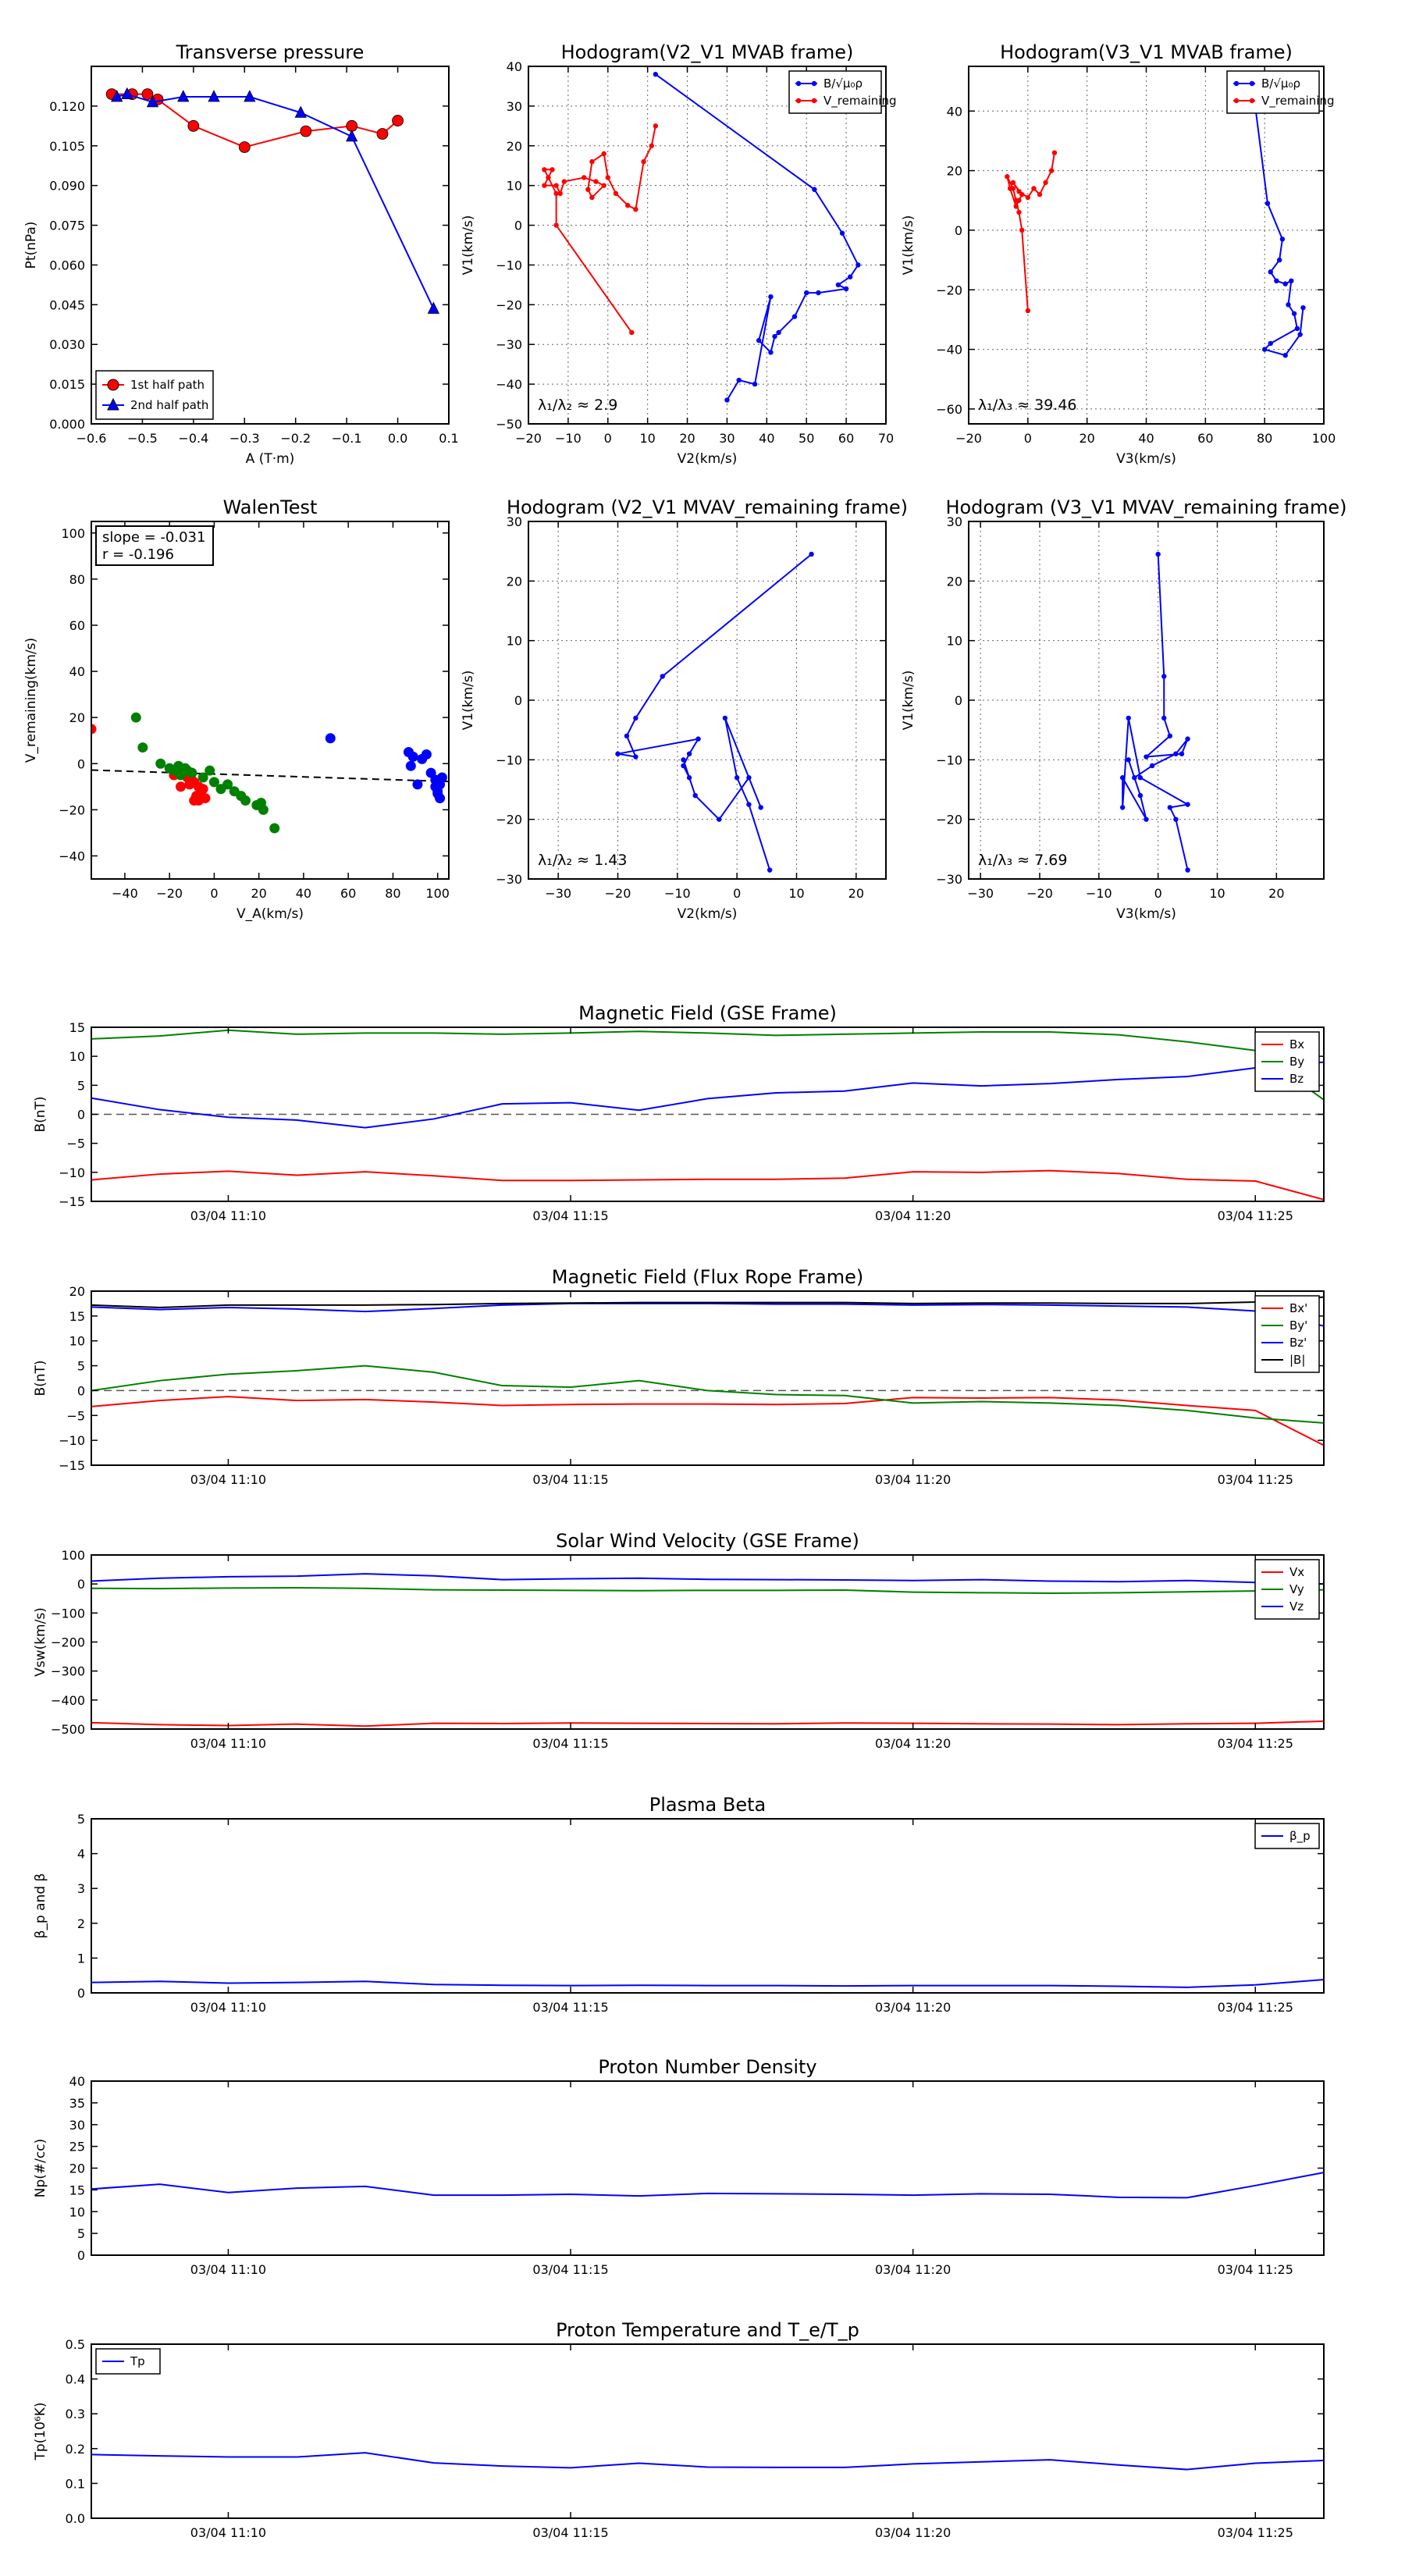 The image size is (1405, 2576). I want to click on x-axis-label: V3(km/s), so click(1146, 459).